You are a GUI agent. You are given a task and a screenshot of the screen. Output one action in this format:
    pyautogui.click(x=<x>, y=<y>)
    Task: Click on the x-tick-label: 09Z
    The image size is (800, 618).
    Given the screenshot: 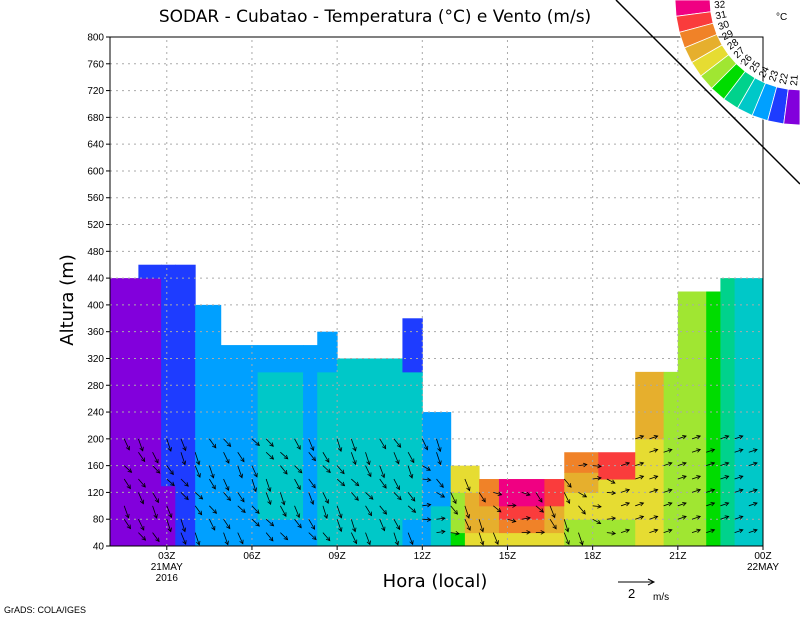 What is the action you would take?
    pyautogui.click(x=337, y=556)
    